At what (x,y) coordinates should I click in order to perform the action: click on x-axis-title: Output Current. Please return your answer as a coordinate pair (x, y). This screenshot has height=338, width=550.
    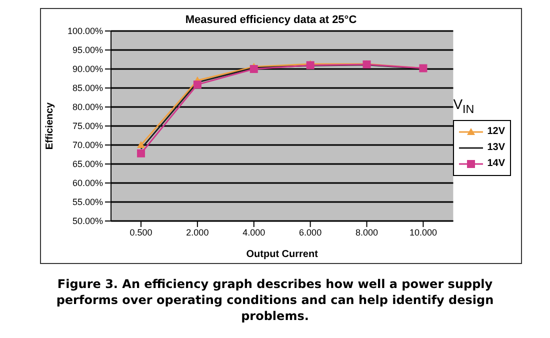
    Looking at the image, I should click on (282, 254).